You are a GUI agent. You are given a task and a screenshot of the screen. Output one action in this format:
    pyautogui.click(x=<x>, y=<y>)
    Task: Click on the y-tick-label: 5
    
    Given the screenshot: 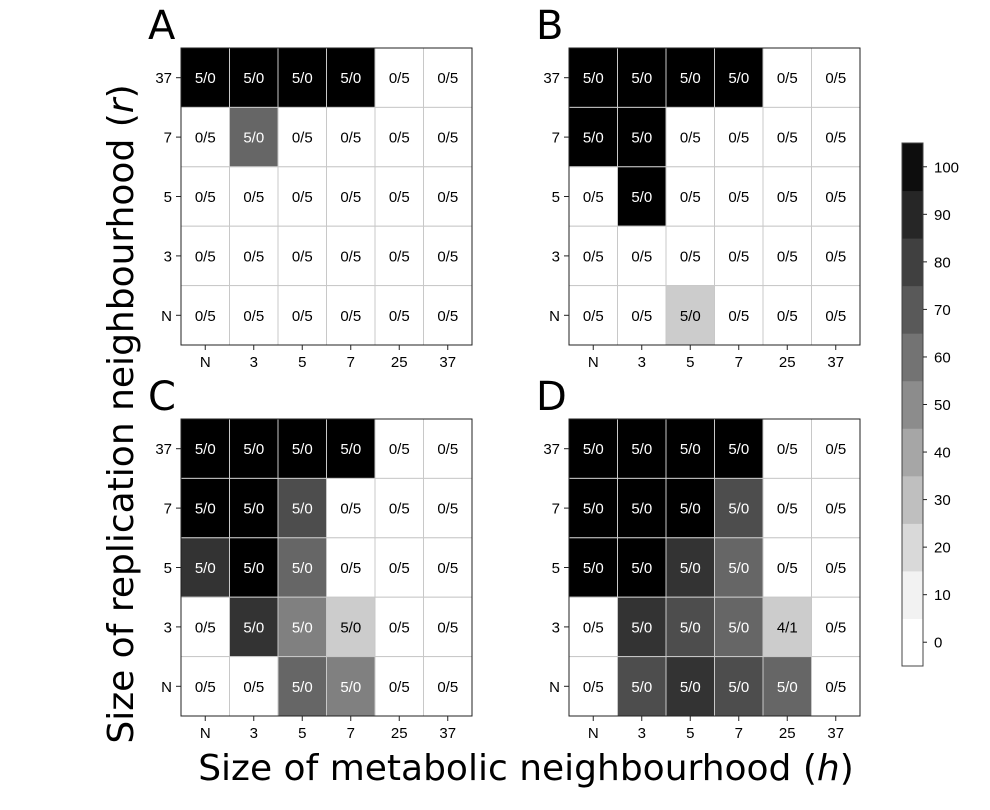 What is the action you would take?
    pyautogui.click(x=168, y=568)
    